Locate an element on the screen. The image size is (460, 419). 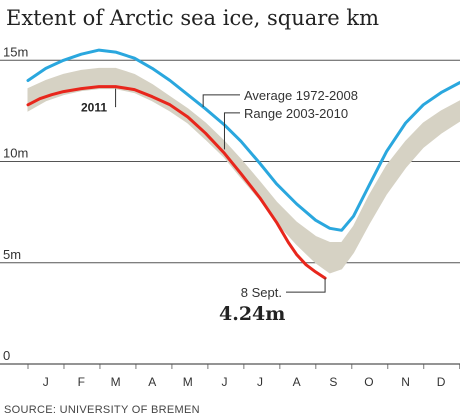
y-tick-label: 15m is located at coordinates (15, 51).